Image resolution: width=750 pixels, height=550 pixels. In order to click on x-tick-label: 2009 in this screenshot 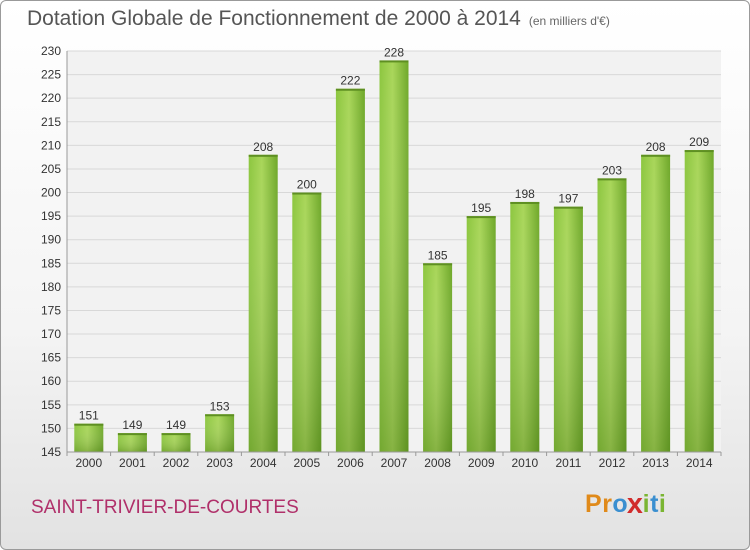, I will do `click(481, 463)`.